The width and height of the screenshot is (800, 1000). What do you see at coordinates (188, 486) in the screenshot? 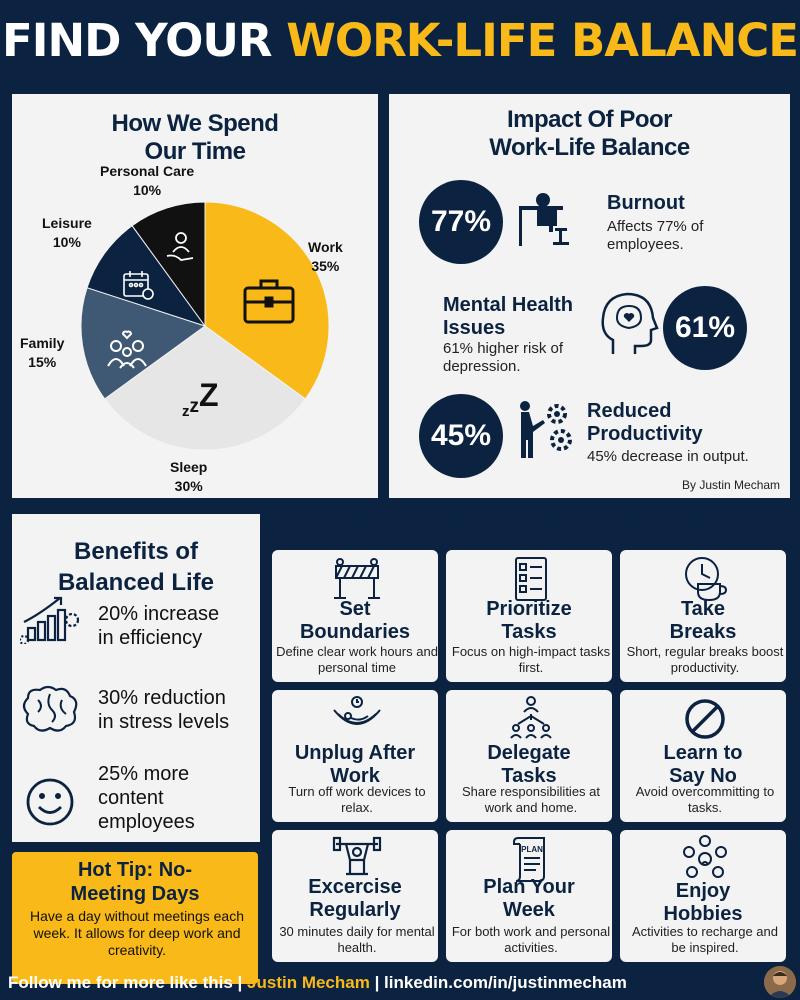
I see `label-sleep-pct: 30%` at bounding box center [188, 486].